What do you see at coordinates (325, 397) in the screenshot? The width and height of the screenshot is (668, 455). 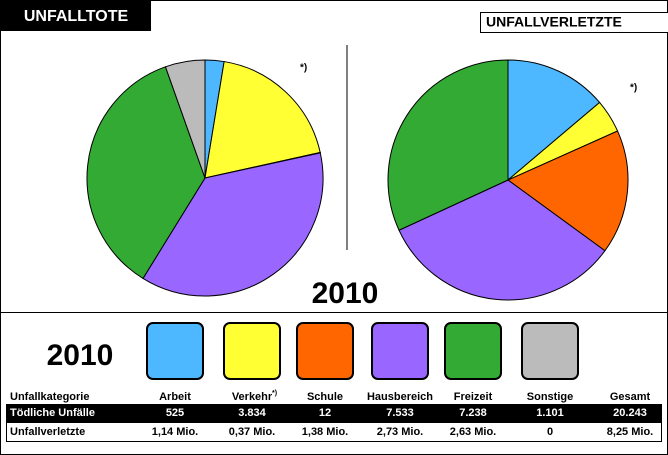 I see `table-header: Schule` at bounding box center [325, 397].